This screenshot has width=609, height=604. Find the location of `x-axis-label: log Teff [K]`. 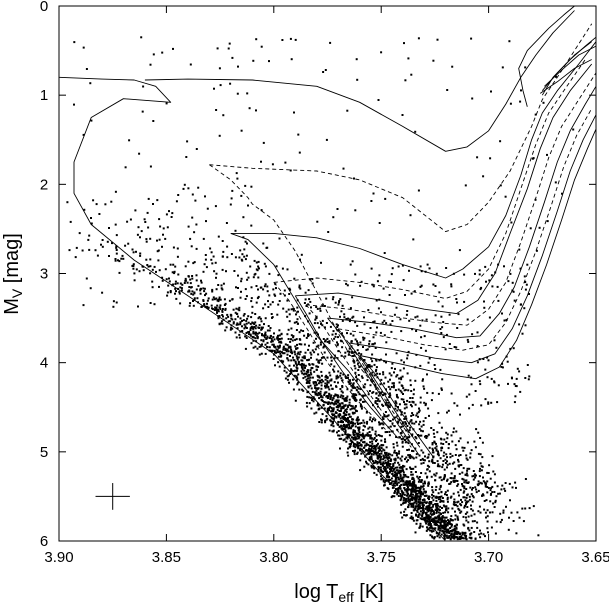

x-axis-label: log Teff [K] is located at coordinates (338, 592).